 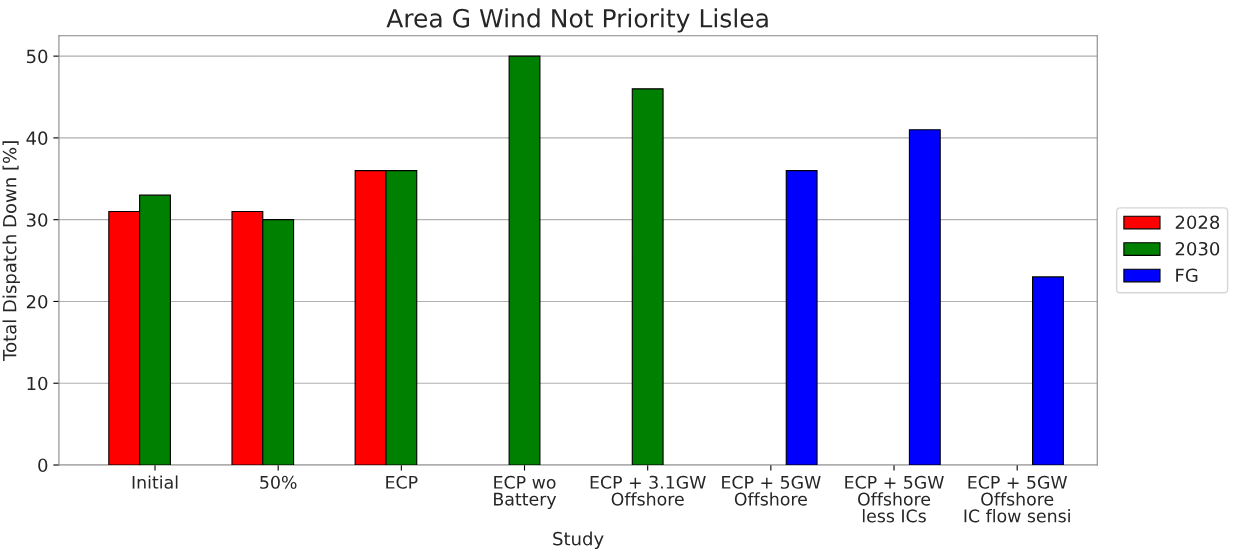 What do you see at coordinates (11, 251) in the screenshot?
I see `y-axis-title: Total Dispatch Down [%]` at bounding box center [11, 251].